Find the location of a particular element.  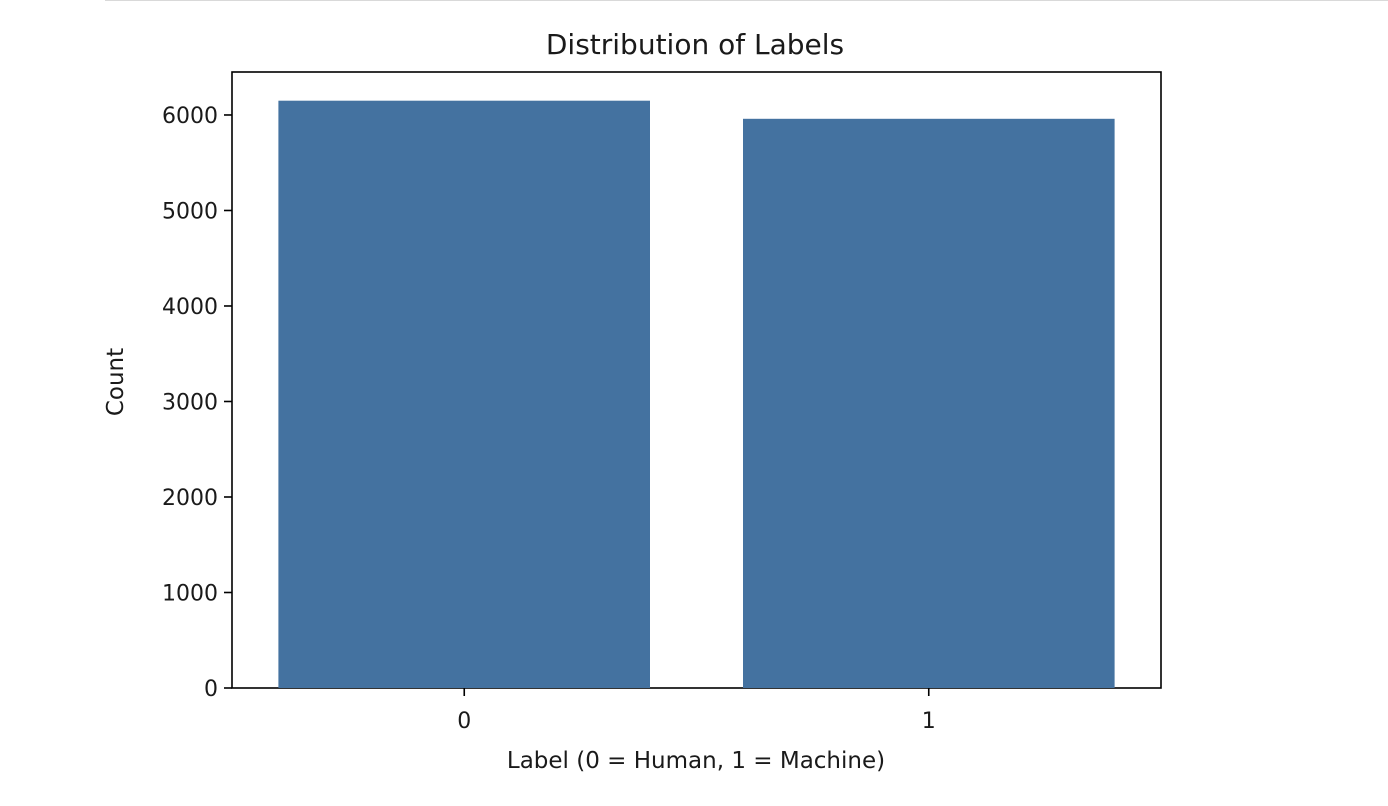

top-divider is located at coordinates (746, 0).